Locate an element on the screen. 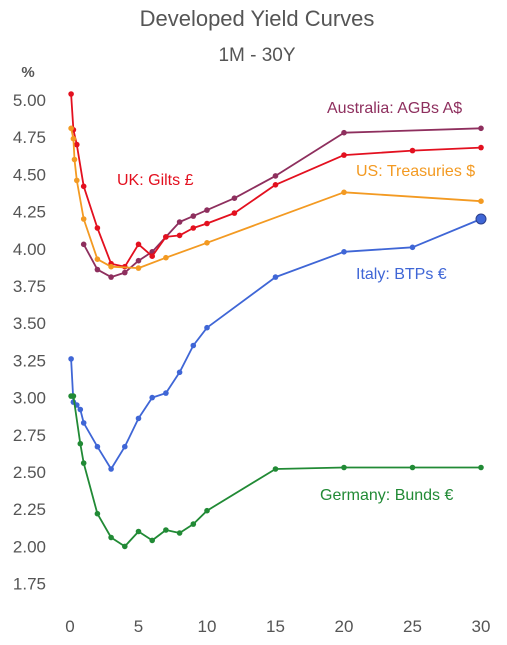  y-tick-label: 2.50 is located at coordinates (29, 472).